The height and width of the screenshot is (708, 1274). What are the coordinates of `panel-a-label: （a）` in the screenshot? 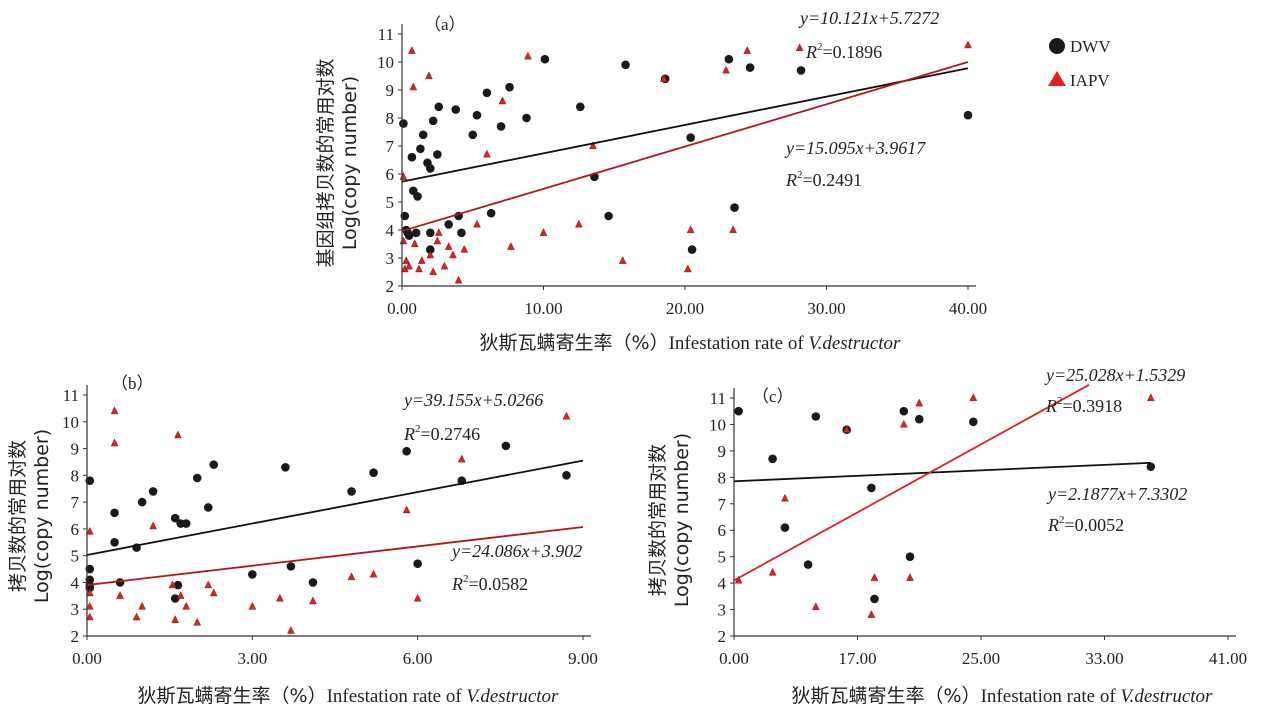 It's located at (445, 24).